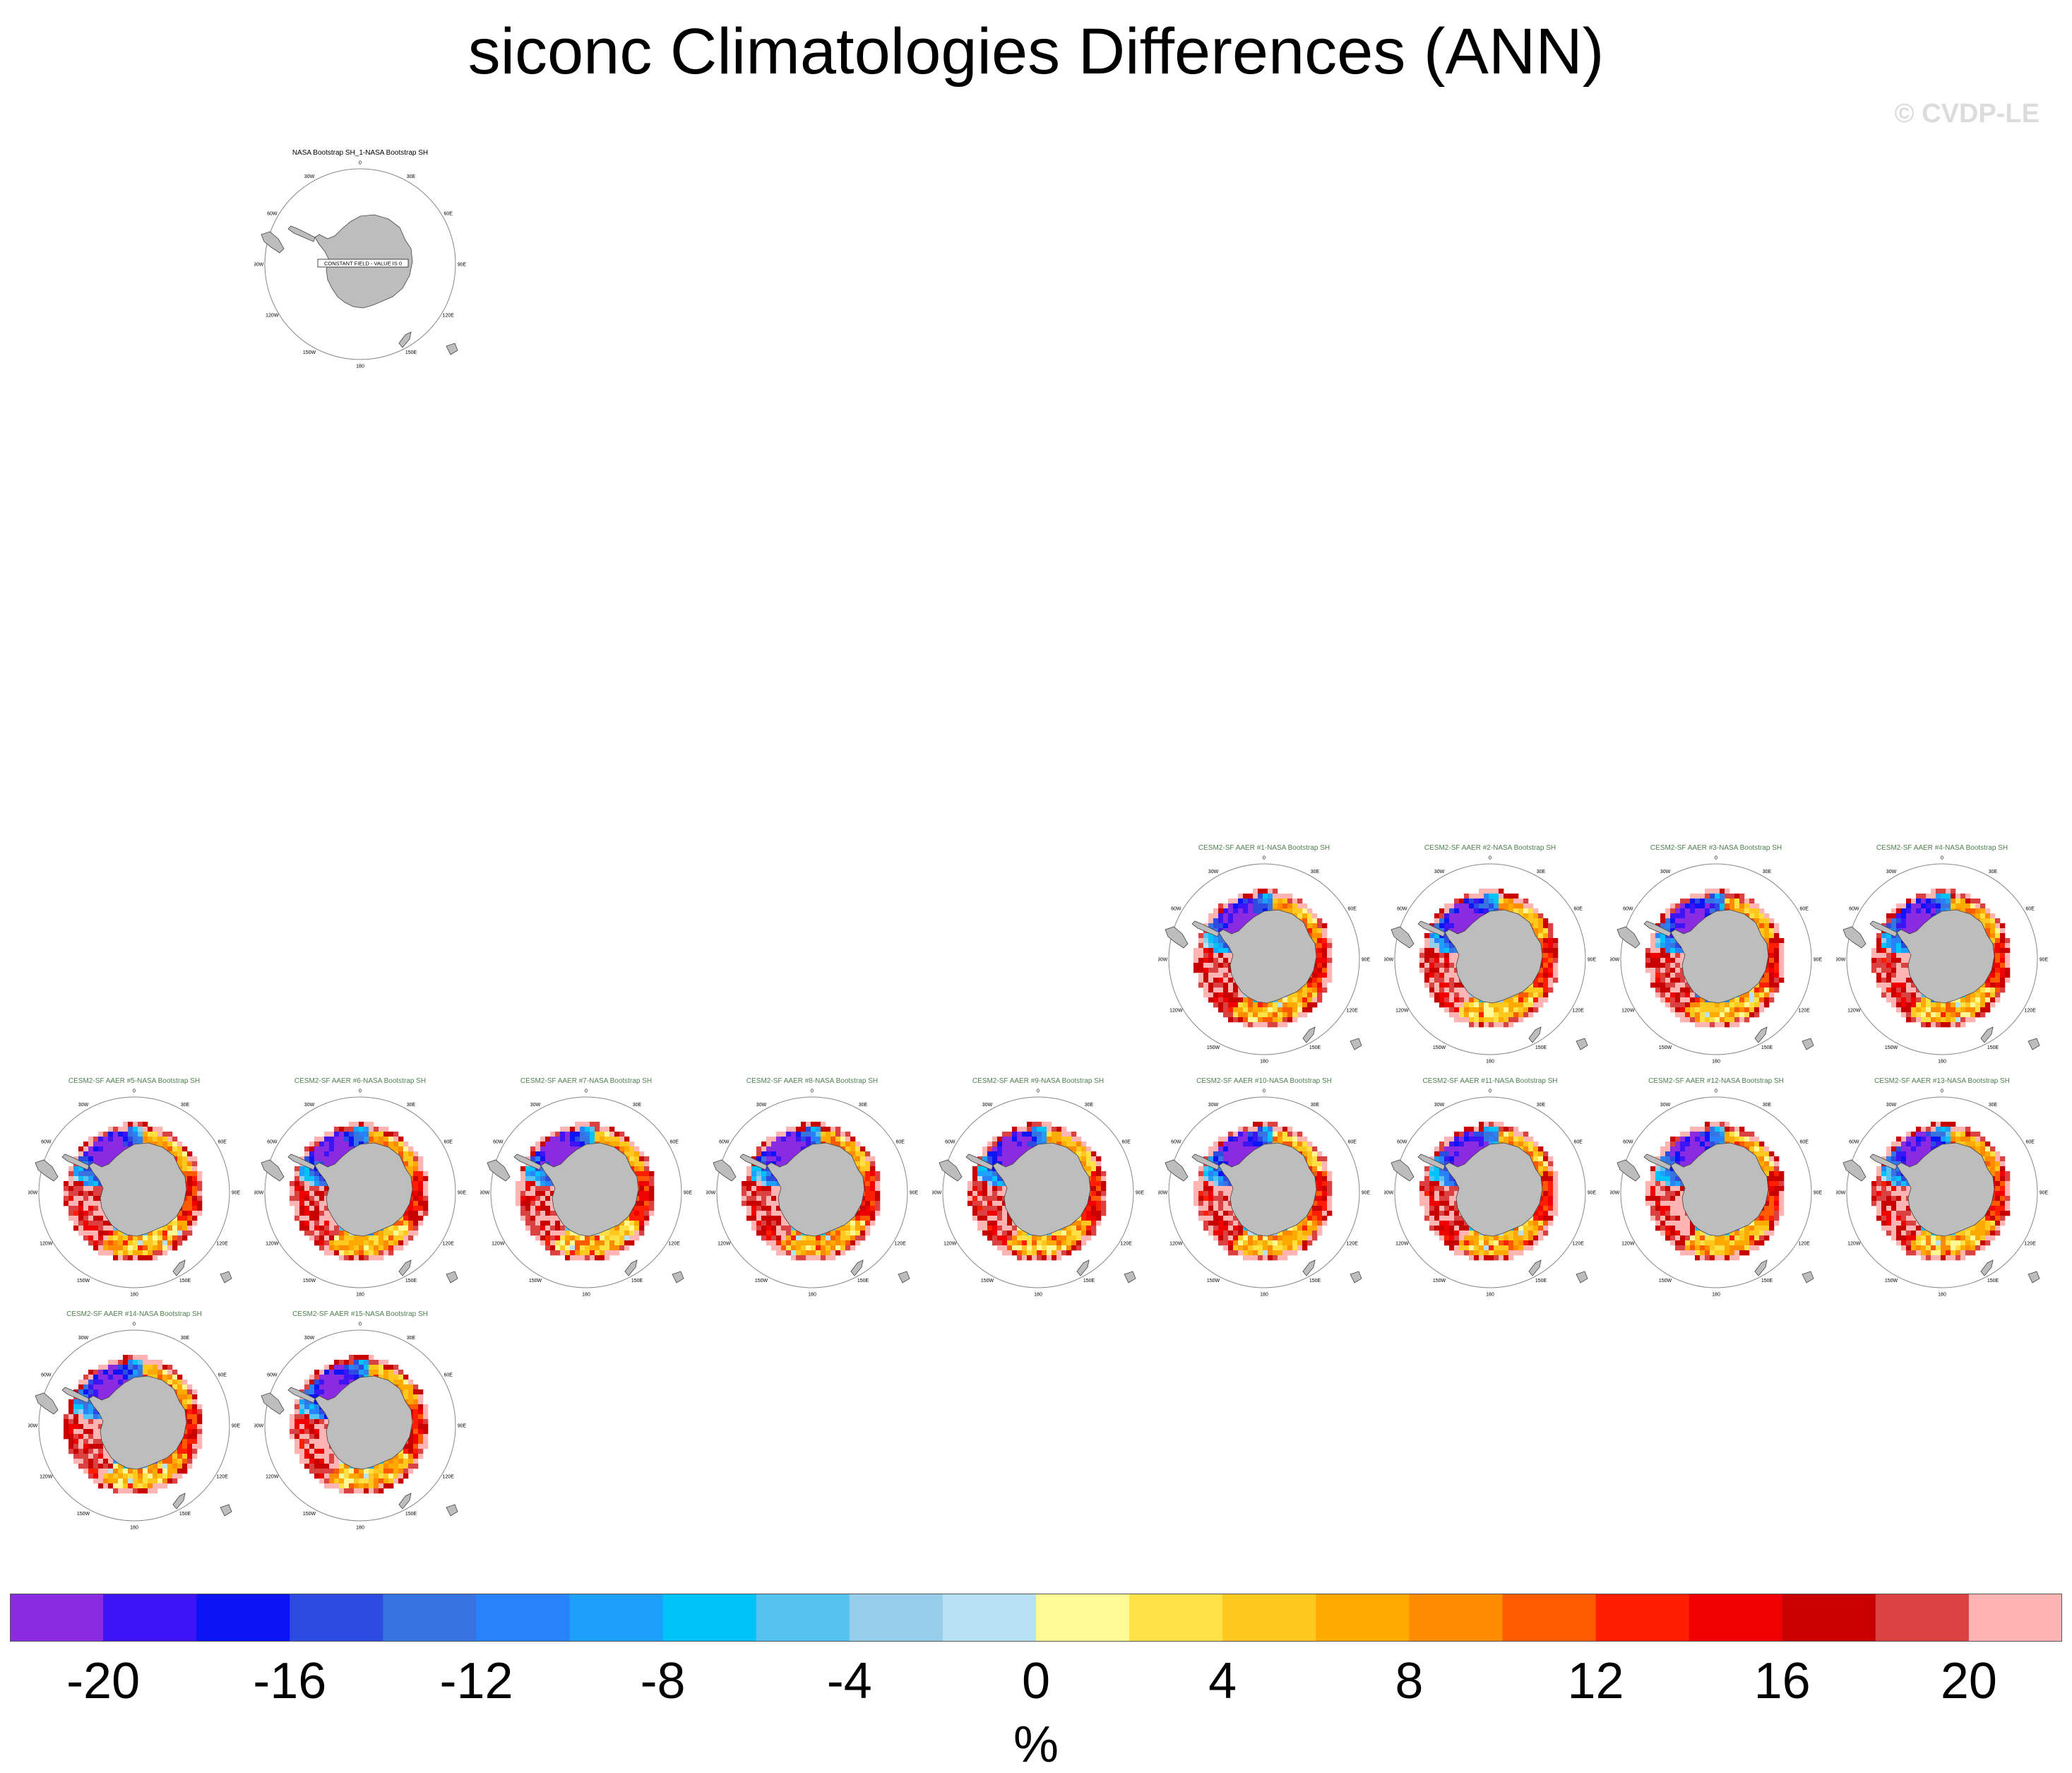 The width and height of the screenshot is (2072, 1773). I want to click on panel-title: NASA Bootstrap SH_1-NASA Bootstrap SH, so click(360, 153).